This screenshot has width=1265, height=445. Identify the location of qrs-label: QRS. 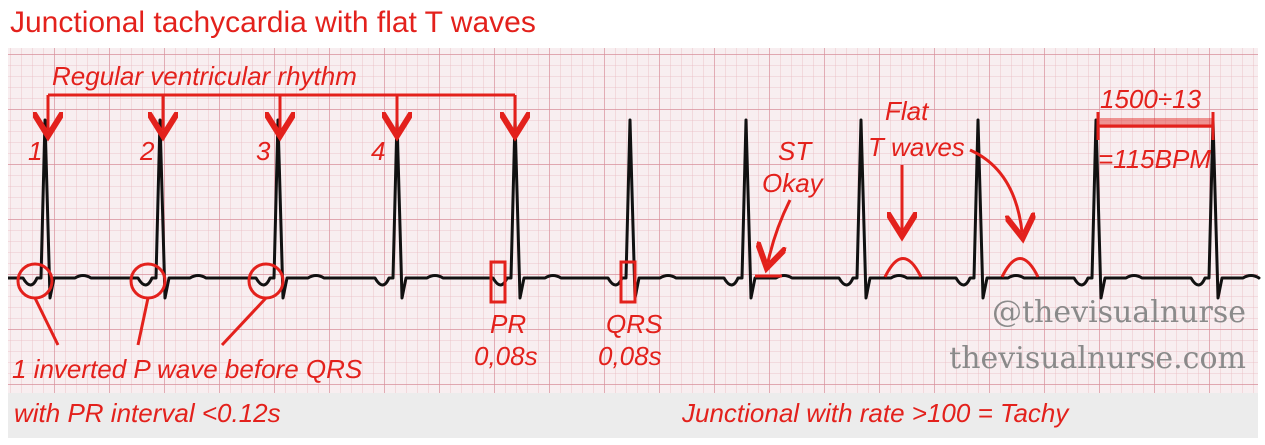
(634, 324).